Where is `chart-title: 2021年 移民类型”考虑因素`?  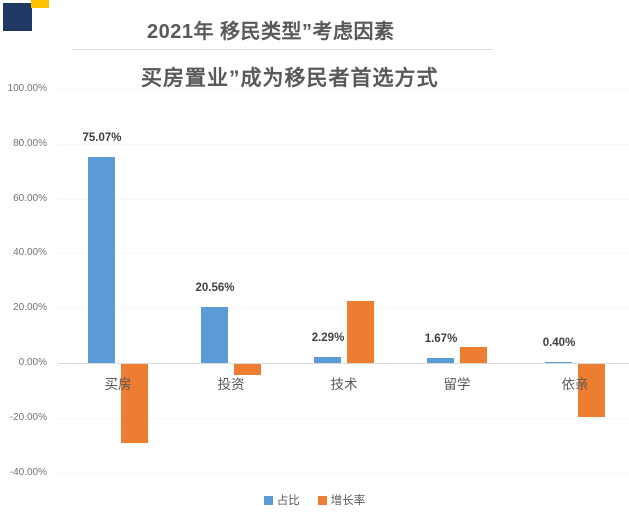 chart-title: 2021年 移民类型”考虑因素 is located at coordinates (271, 32).